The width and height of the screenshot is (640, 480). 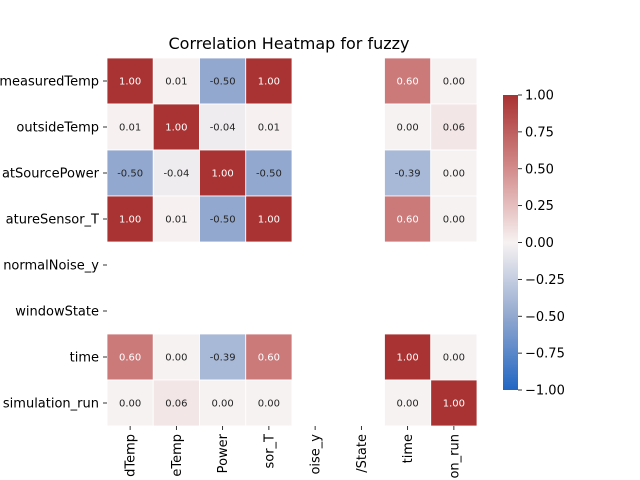 I want to click on row-label: atureSensor_T, so click(x=52, y=220).